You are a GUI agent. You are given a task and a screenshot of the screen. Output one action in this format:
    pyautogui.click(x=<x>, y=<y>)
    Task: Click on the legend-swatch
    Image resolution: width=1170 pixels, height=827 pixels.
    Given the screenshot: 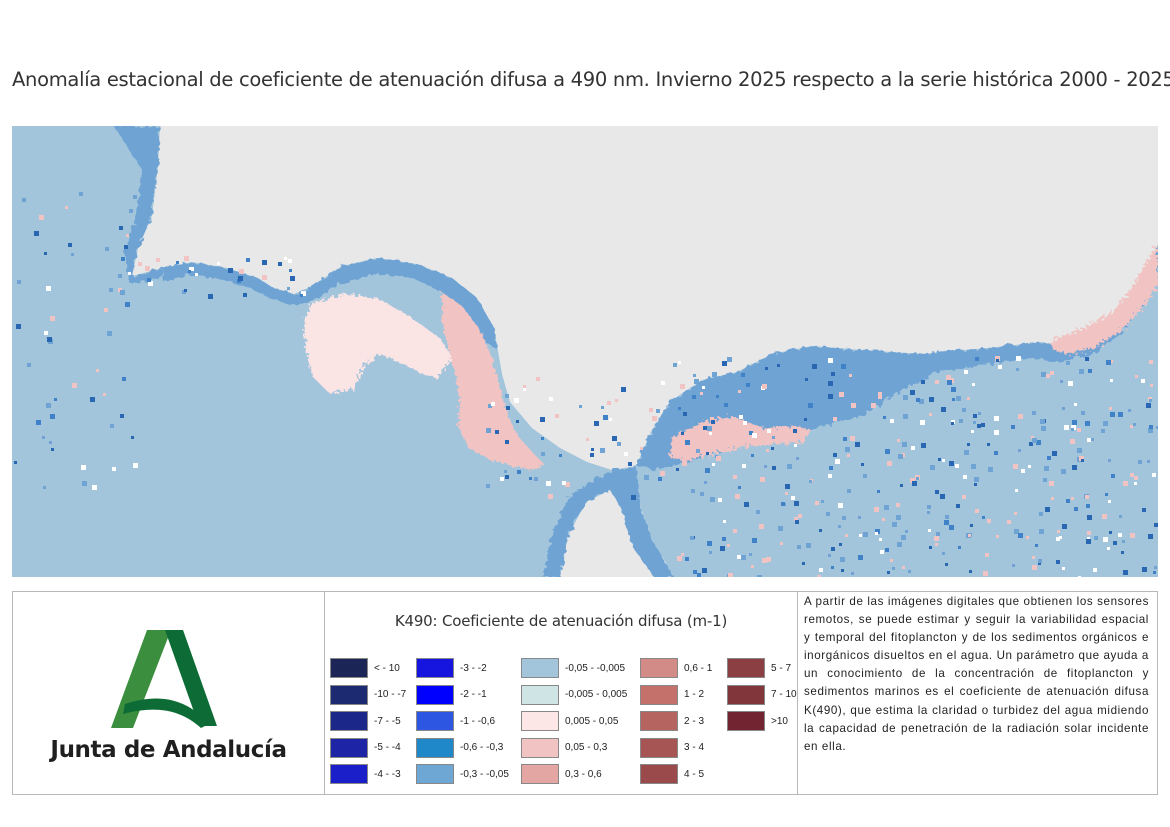 What is the action you would take?
    pyautogui.click(x=435, y=774)
    